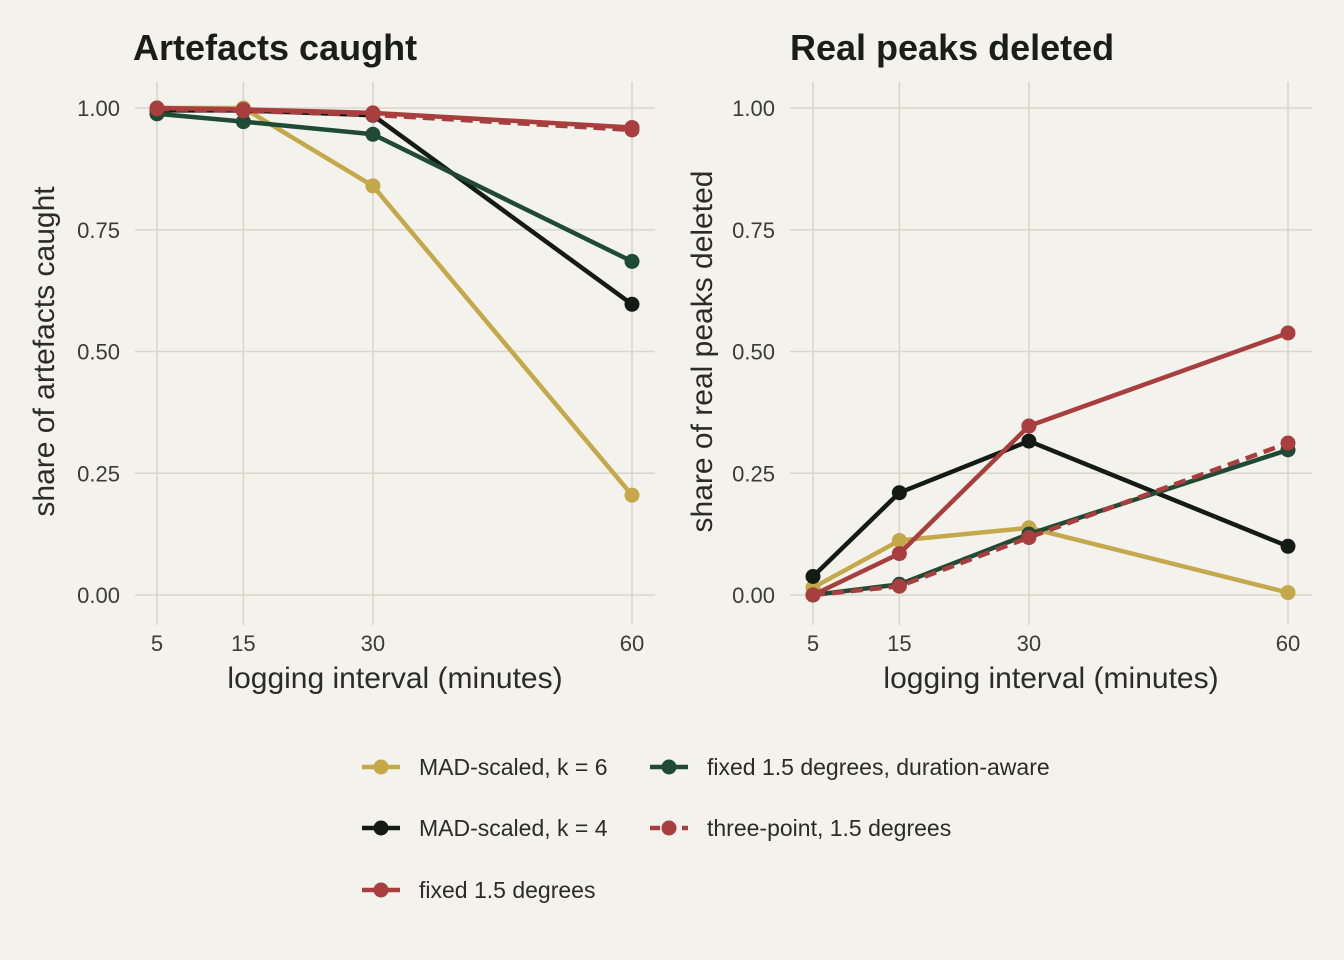 The width and height of the screenshot is (1344, 960). What do you see at coordinates (44, 351) in the screenshot?
I see `y-axis-label: share of artefacts caught` at bounding box center [44, 351].